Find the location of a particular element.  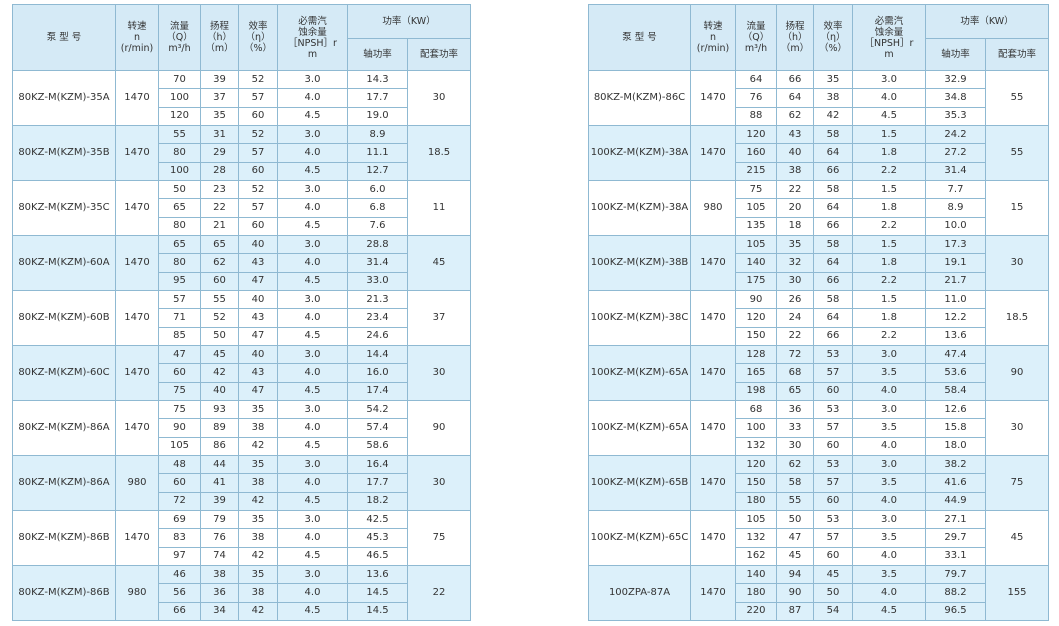

data-cell: 38.2 is located at coordinates (956, 465).